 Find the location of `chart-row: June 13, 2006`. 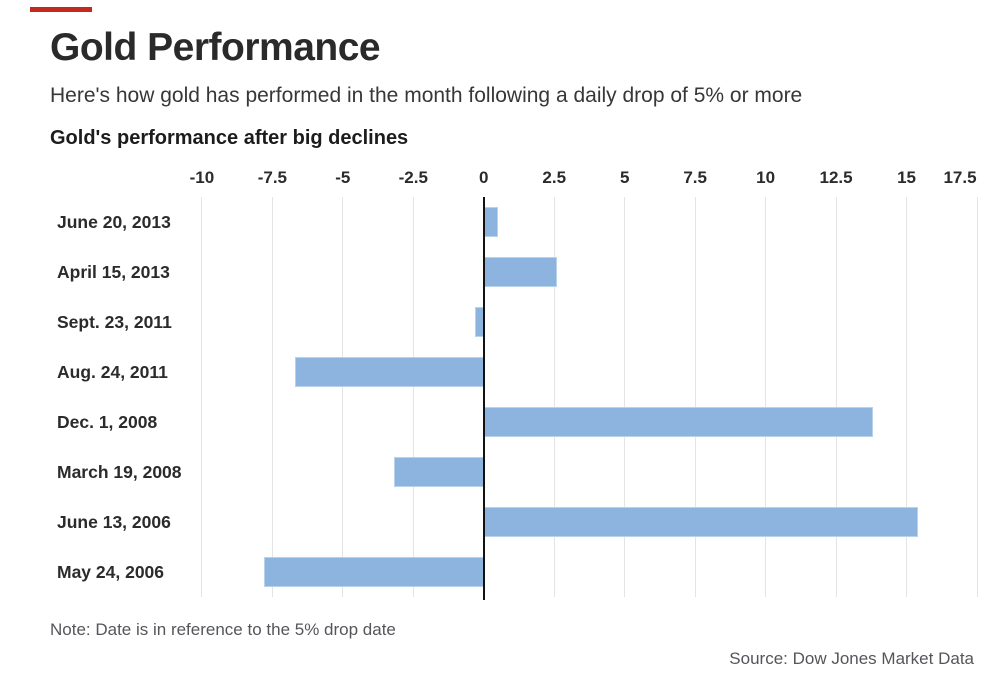

chart-row: June 13, 2006 is located at coordinates (493, 522).